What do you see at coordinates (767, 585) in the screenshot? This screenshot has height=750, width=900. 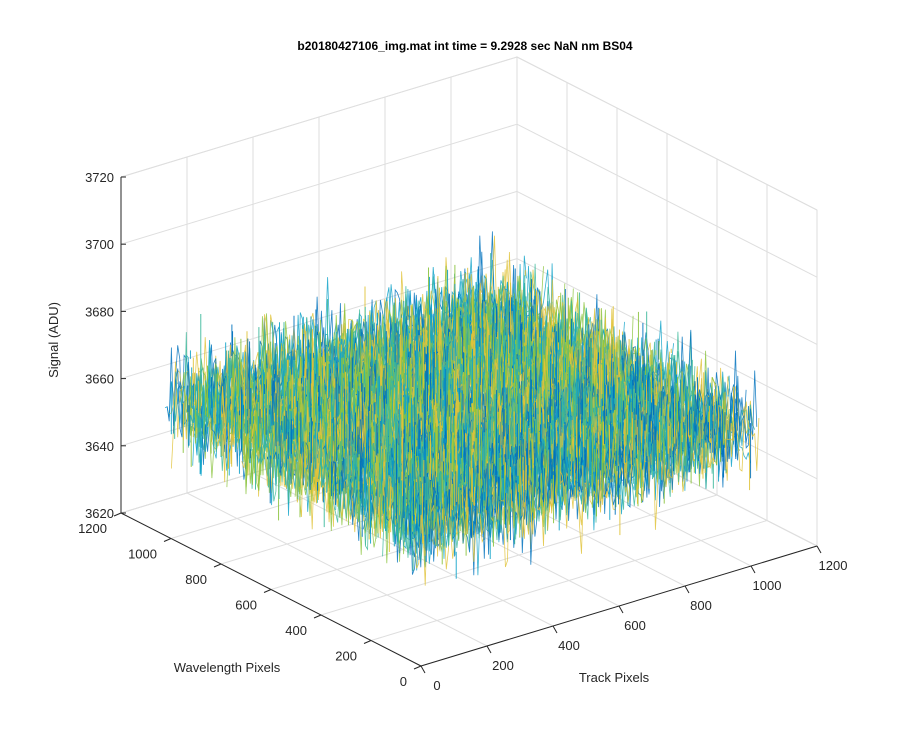 I see `x-tick-label: 1000` at bounding box center [767, 585].